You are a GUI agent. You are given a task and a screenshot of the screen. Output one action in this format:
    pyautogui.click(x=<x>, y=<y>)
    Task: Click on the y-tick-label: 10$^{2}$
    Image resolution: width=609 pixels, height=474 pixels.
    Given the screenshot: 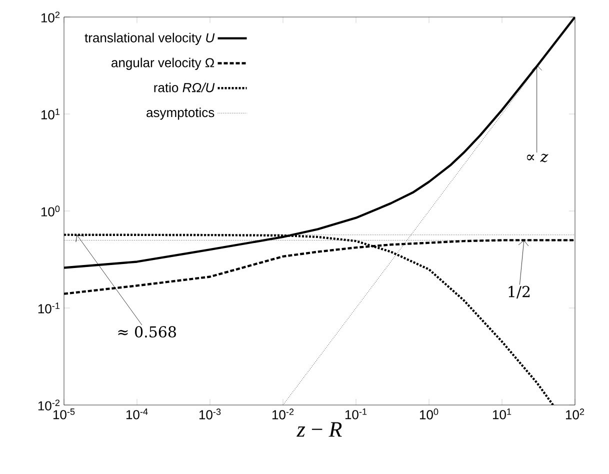 What is the action you would take?
    pyautogui.click(x=50, y=17)
    